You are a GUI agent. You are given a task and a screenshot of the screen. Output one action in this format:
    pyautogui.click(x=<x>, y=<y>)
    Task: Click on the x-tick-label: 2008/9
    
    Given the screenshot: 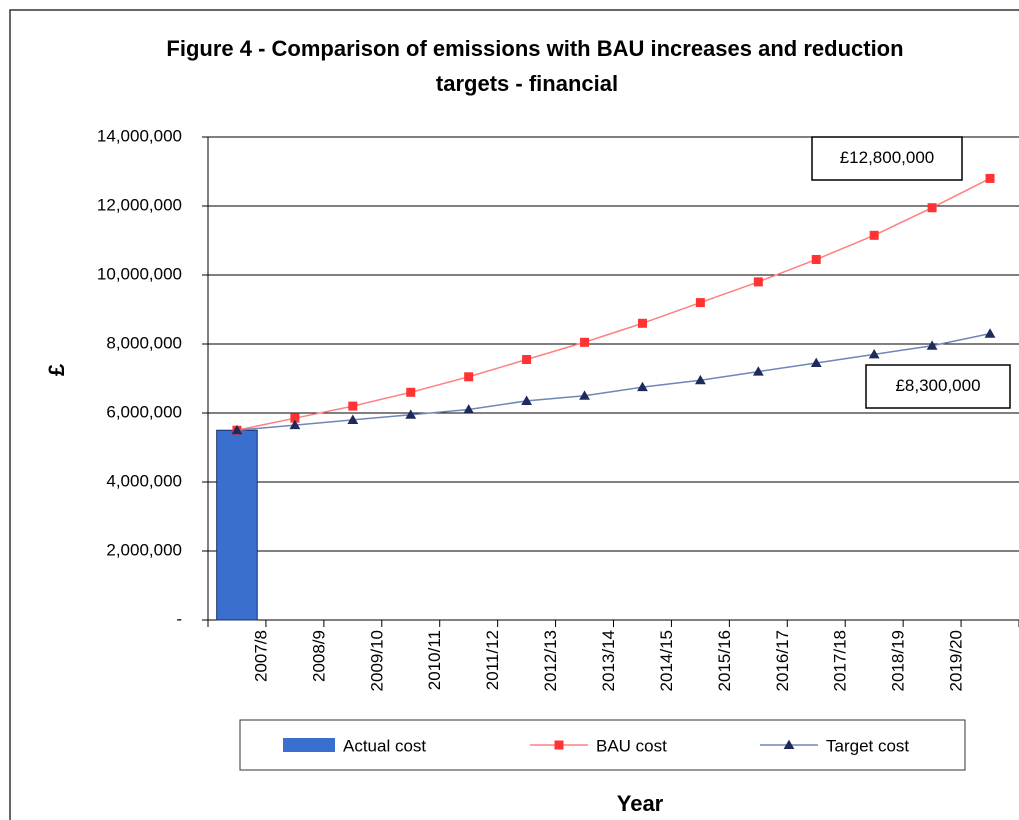 What is the action you would take?
    pyautogui.click(x=318, y=656)
    